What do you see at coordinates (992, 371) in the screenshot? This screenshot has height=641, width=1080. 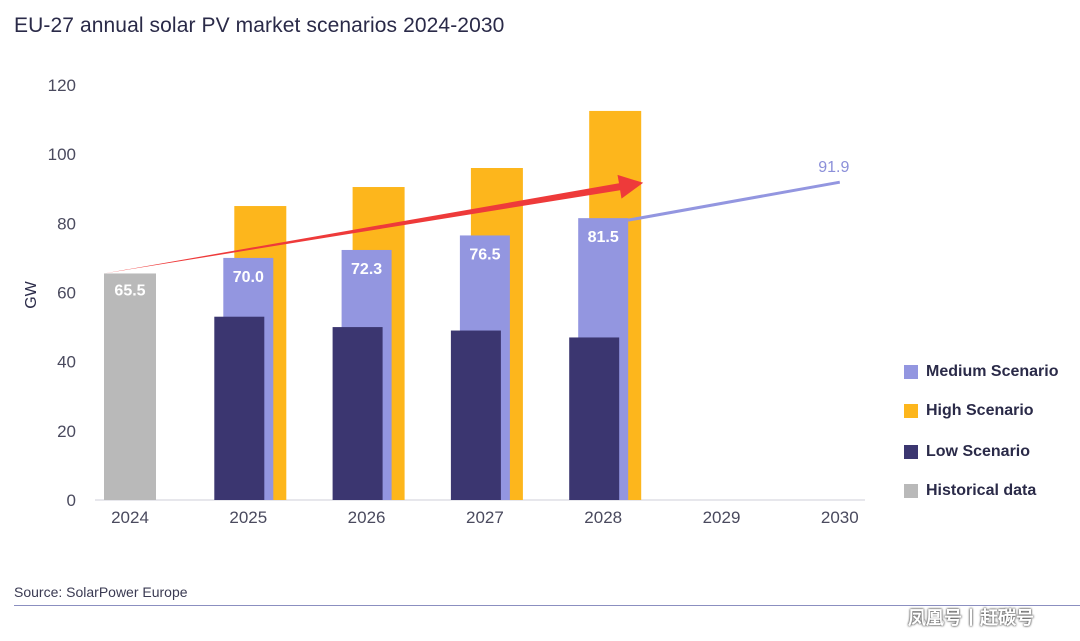 I see `legend-label-medium: Medium Scenario` at bounding box center [992, 371].